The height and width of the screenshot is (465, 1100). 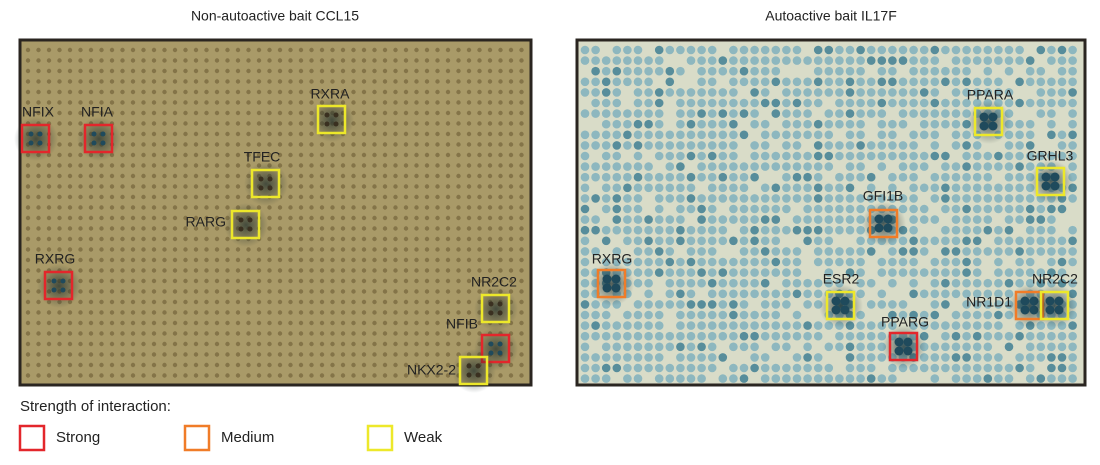 What do you see at coordinates (474, 371) in the screenshot?
I see `stain` at bounding box center [474, 371].